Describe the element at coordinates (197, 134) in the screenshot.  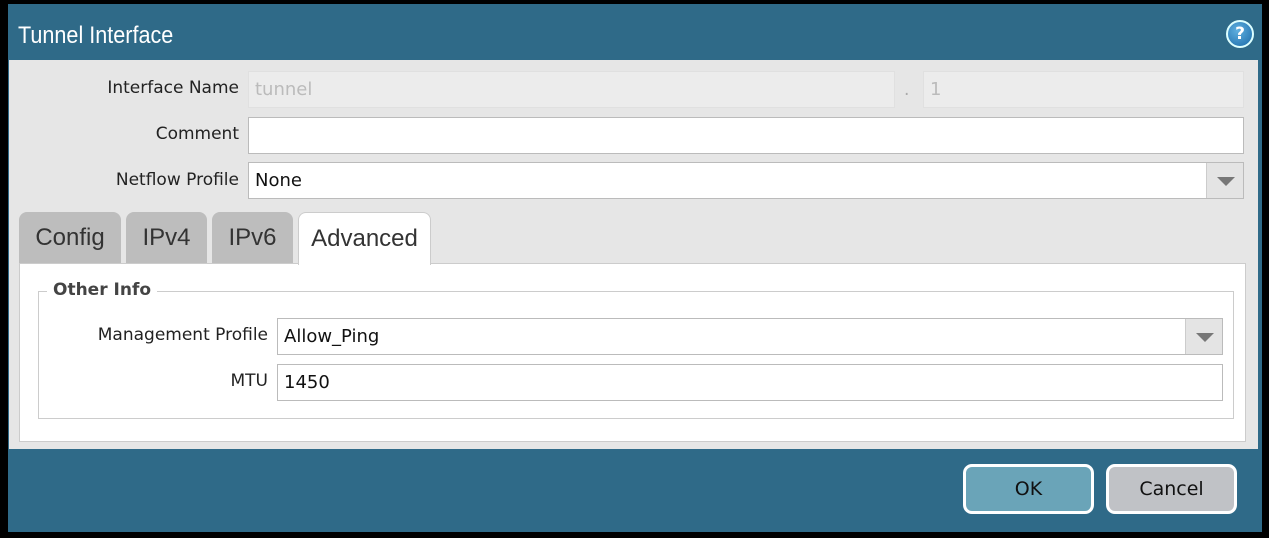
I see `comment-label: Comment` at that location.